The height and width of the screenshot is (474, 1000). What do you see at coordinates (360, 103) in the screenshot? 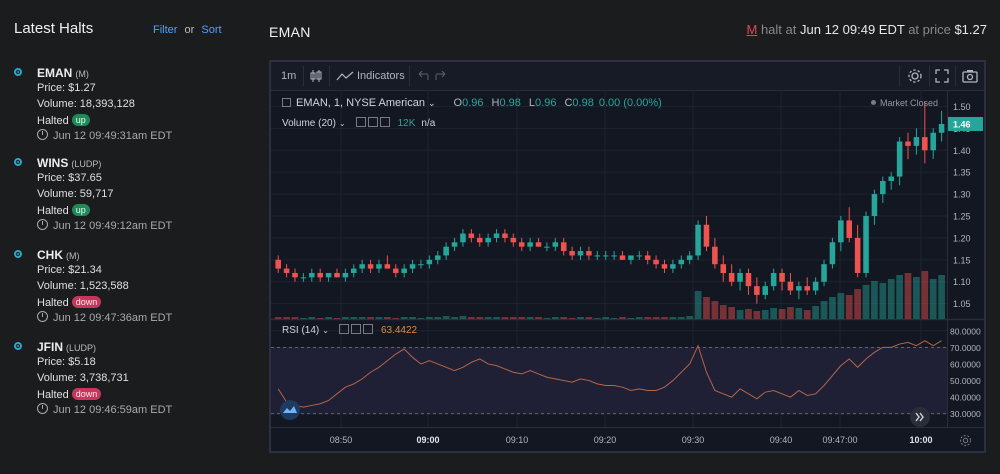
I see `legend-symbol: EMAN, 1, NYSE American` at bounding box center [360, 103].